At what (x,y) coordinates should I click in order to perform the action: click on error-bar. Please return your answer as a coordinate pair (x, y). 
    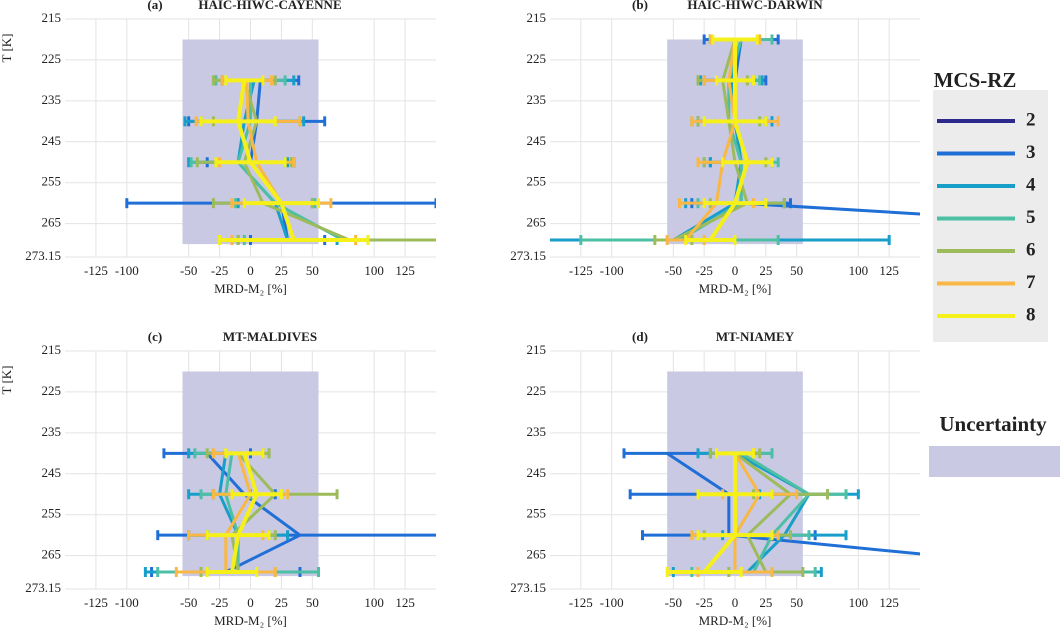
    Looking at the image, I should click on (232, 572).